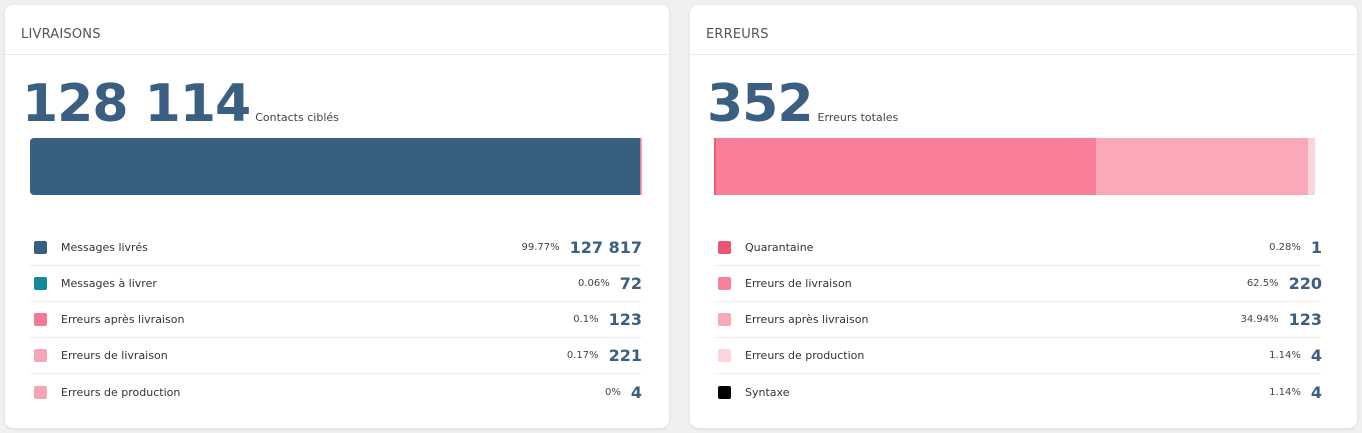 This screenshot has width=1362, height=433. Describe the element at coordinates (1018, 284) in the screenshot. I see `legend-row: Erreurs de livraison 62.5% 220` at that location.